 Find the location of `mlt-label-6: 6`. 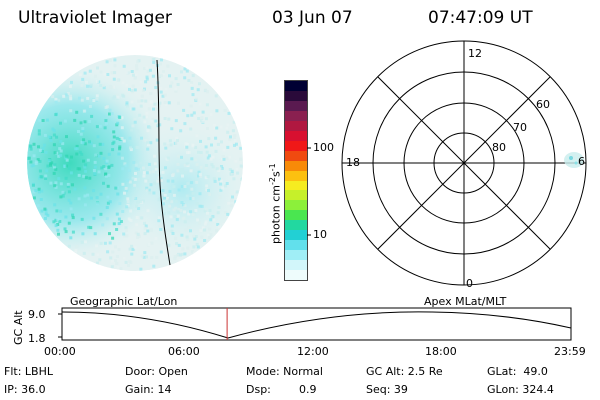

mlt-label-6: 6 is located at coordinates (581, 161).